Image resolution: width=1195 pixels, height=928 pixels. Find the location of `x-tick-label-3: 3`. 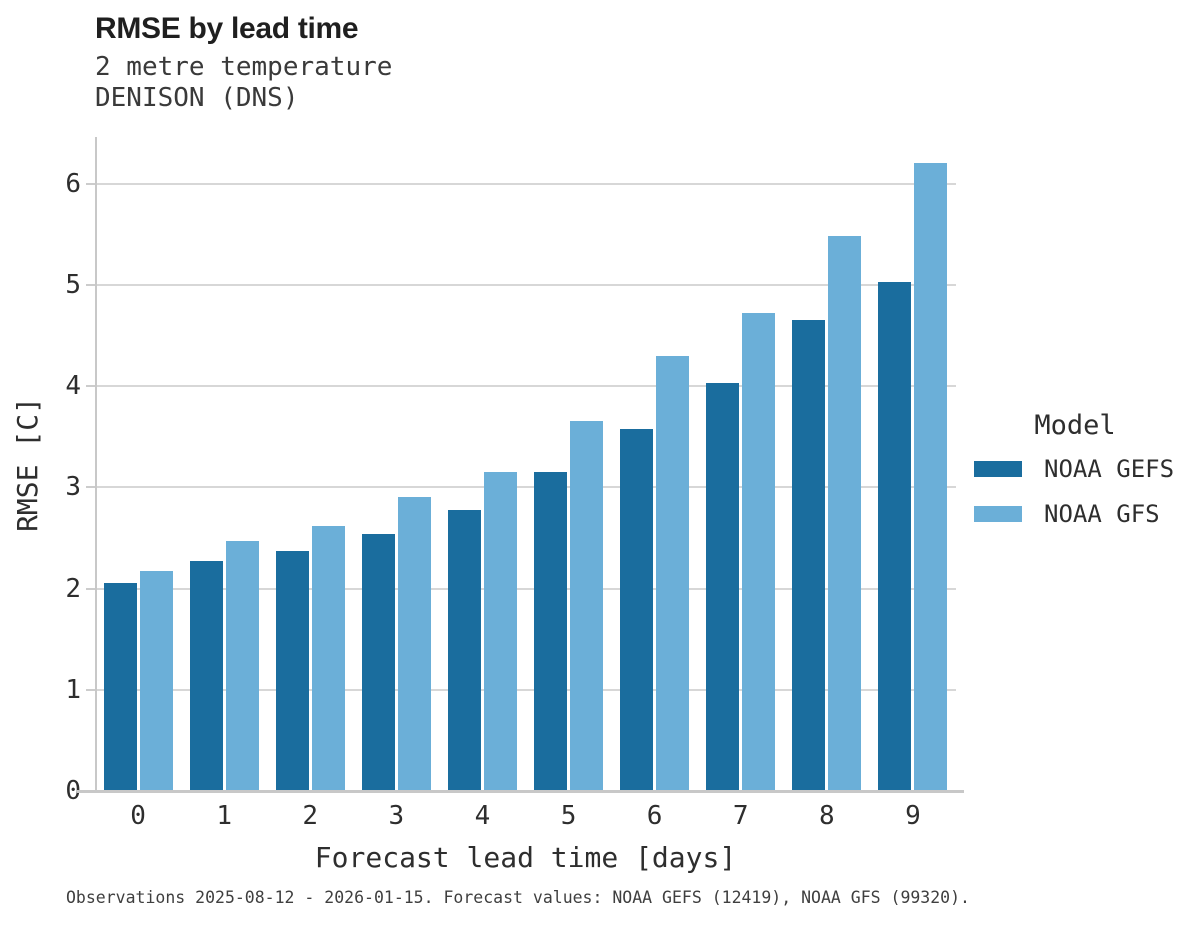

x-tick-label-3: 3 is located at coordinates (396, 816).